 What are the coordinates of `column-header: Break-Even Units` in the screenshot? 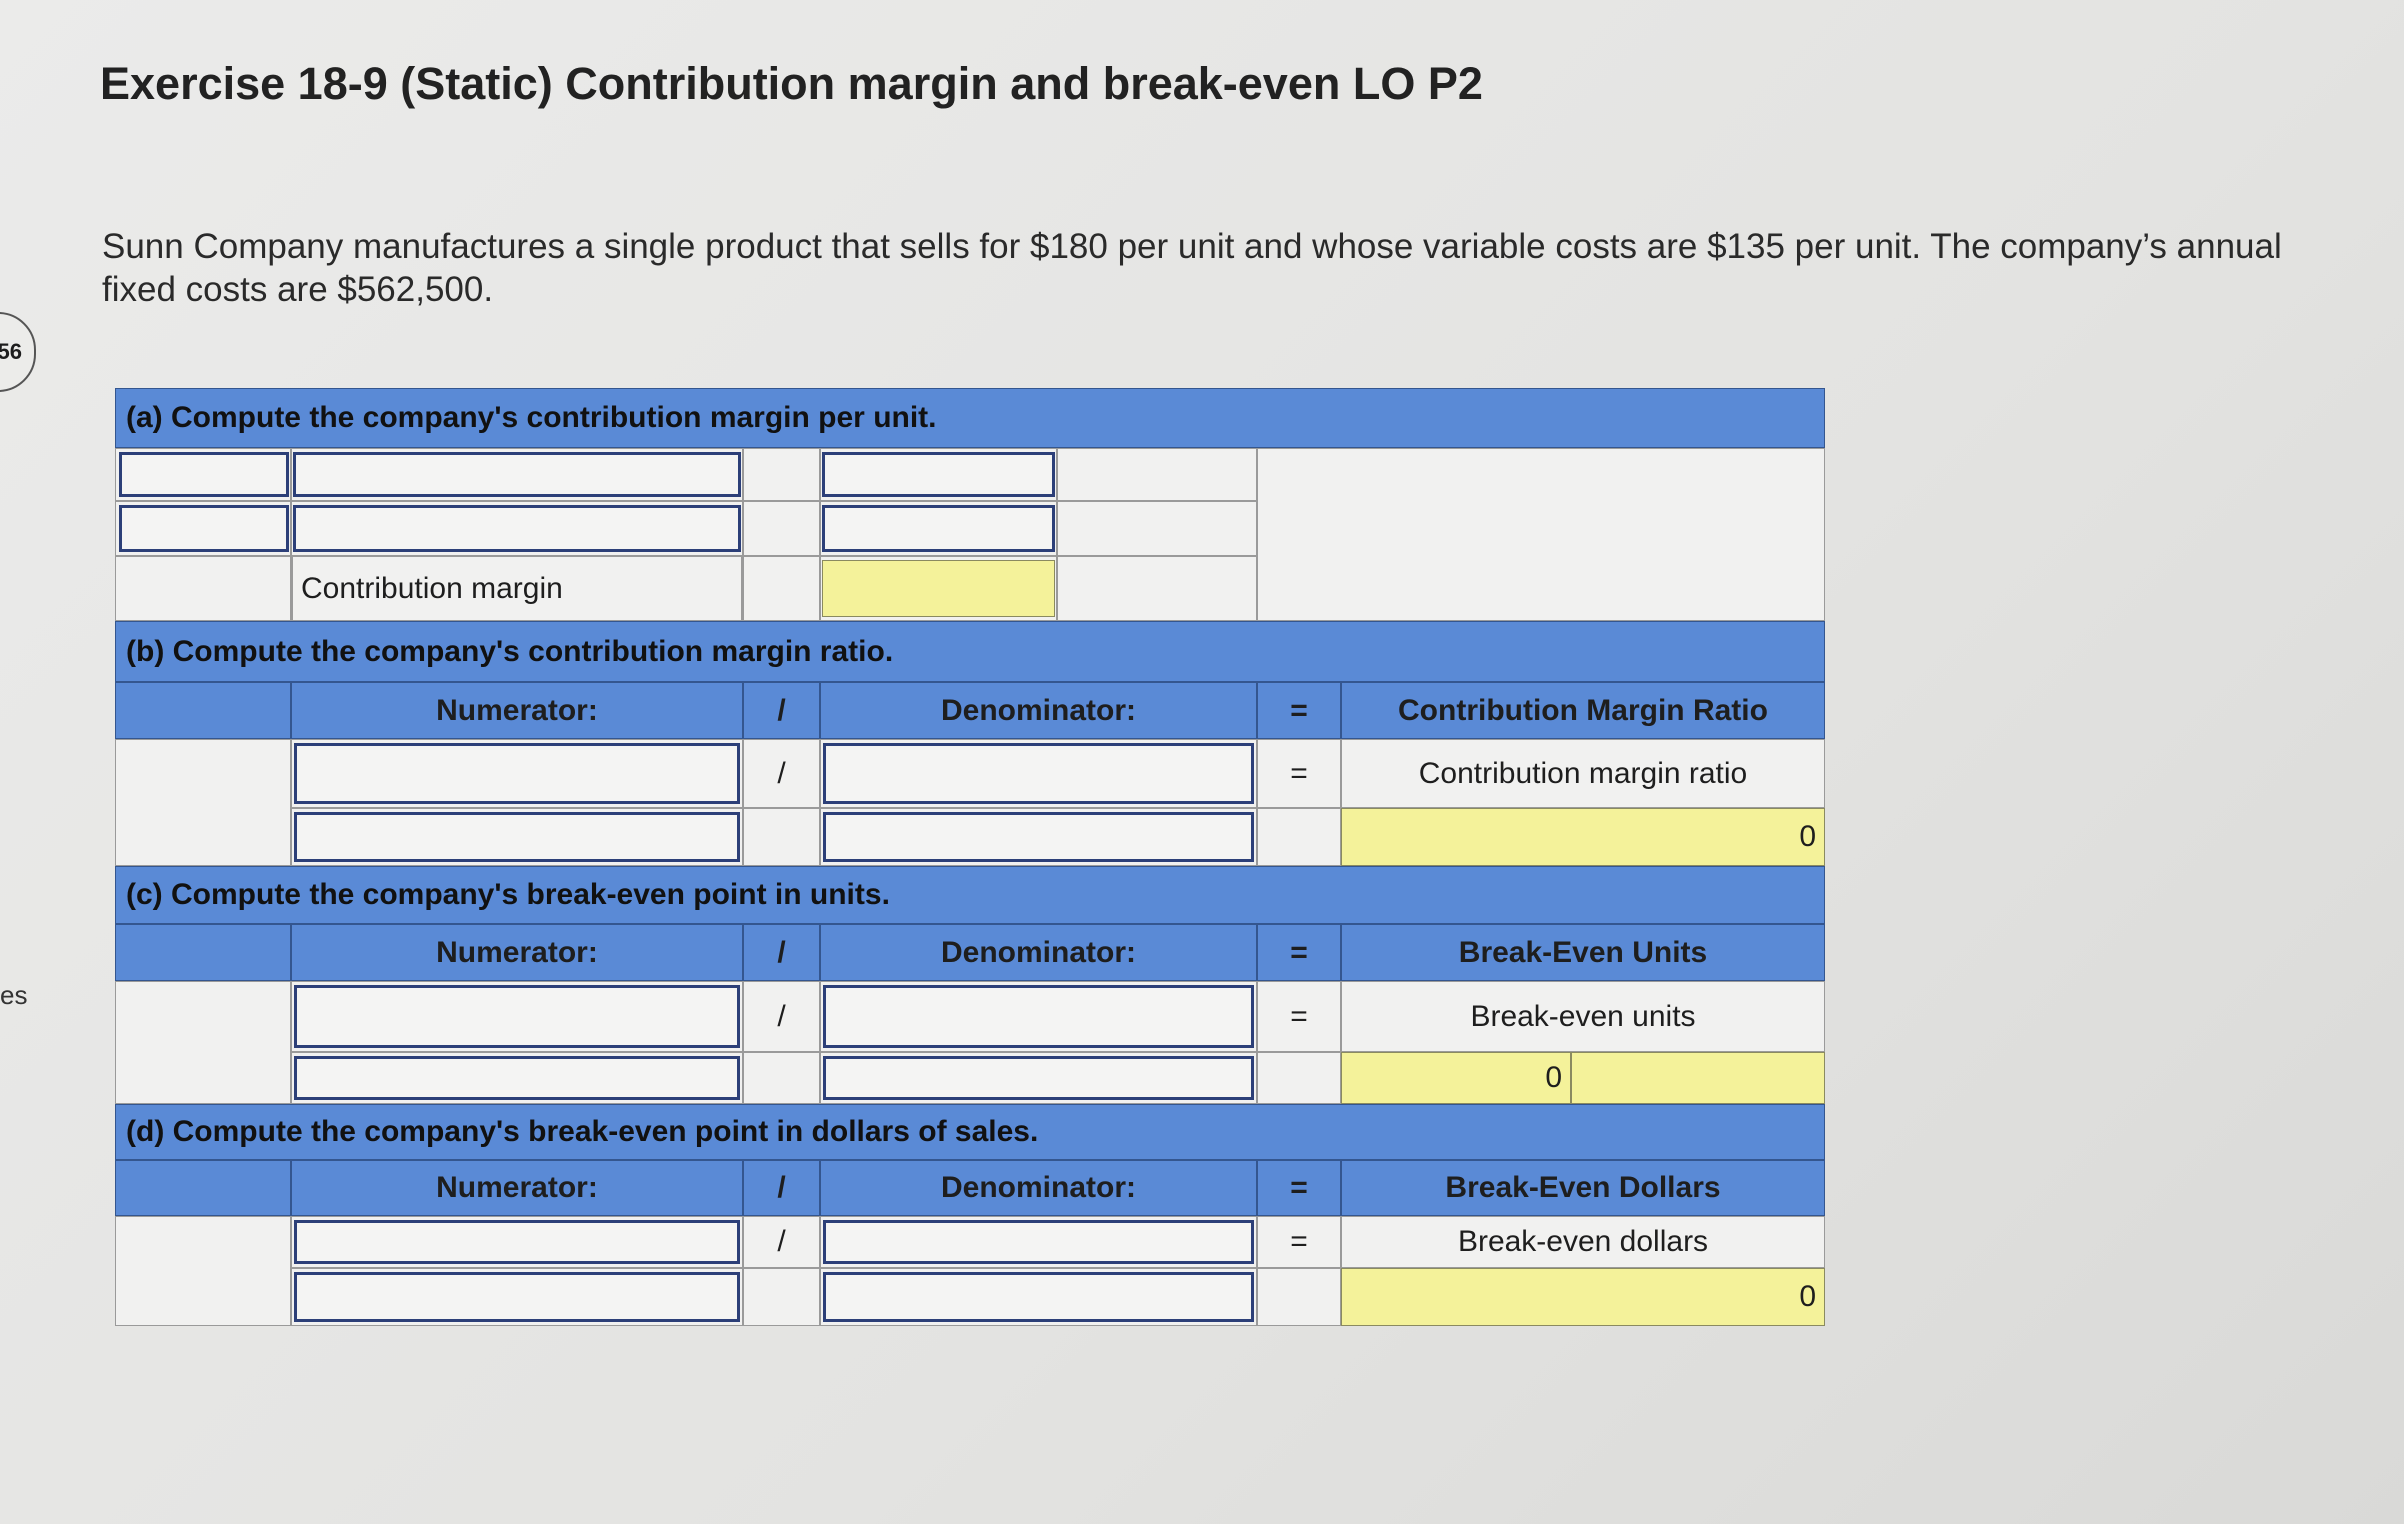 It's located at (1583, 952).